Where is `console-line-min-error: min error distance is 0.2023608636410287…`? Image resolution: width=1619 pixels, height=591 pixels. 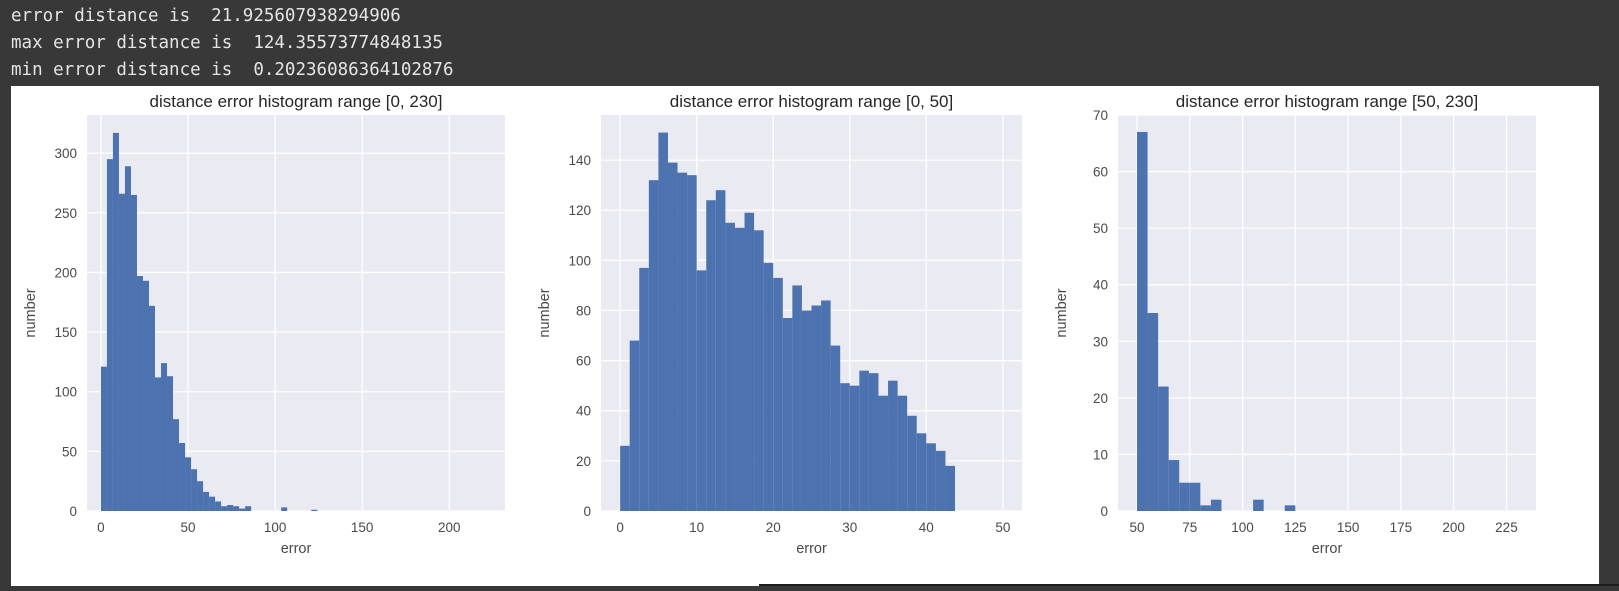
console-line-min-error: min error distance is 0.2023608636410287… is located at coordinates (232, 70).